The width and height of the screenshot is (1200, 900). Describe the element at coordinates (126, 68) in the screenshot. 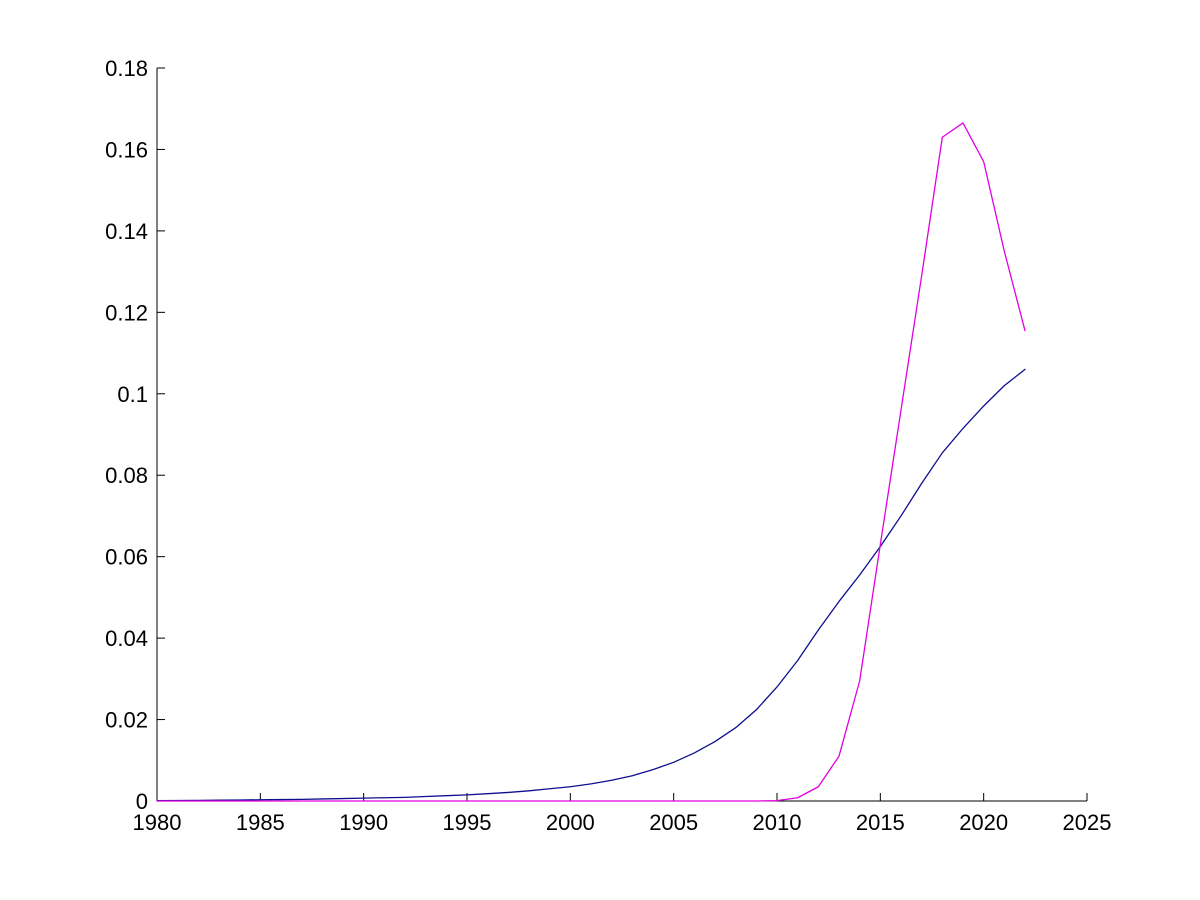

I see `y-tick-label: 0.18` at that location.